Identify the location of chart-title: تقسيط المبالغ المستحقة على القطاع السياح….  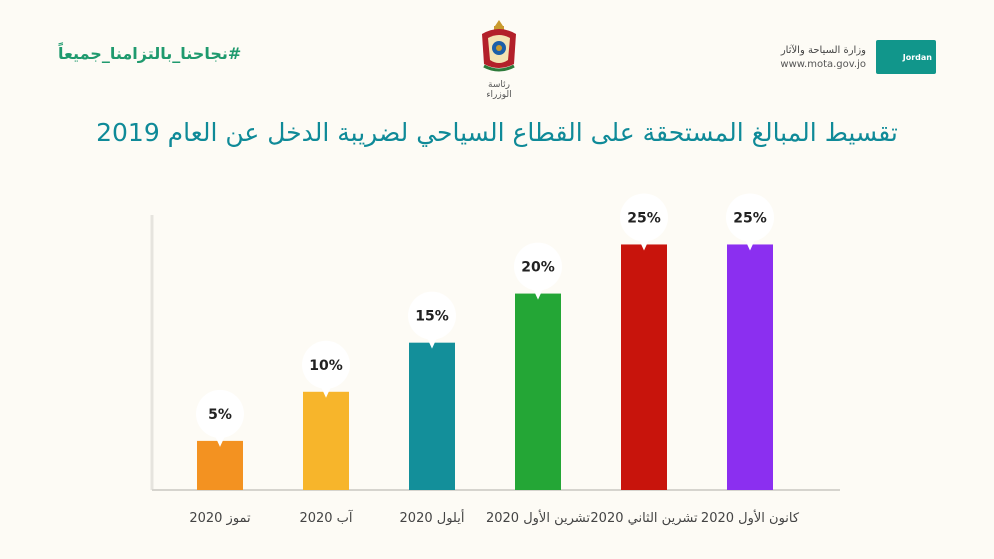
(497, 132).